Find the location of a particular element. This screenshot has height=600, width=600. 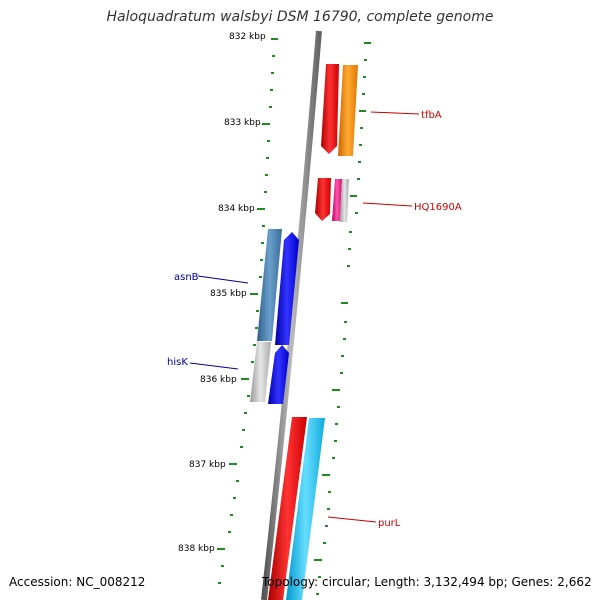

gene-tfbA-region is located at coordinates (339, 110).